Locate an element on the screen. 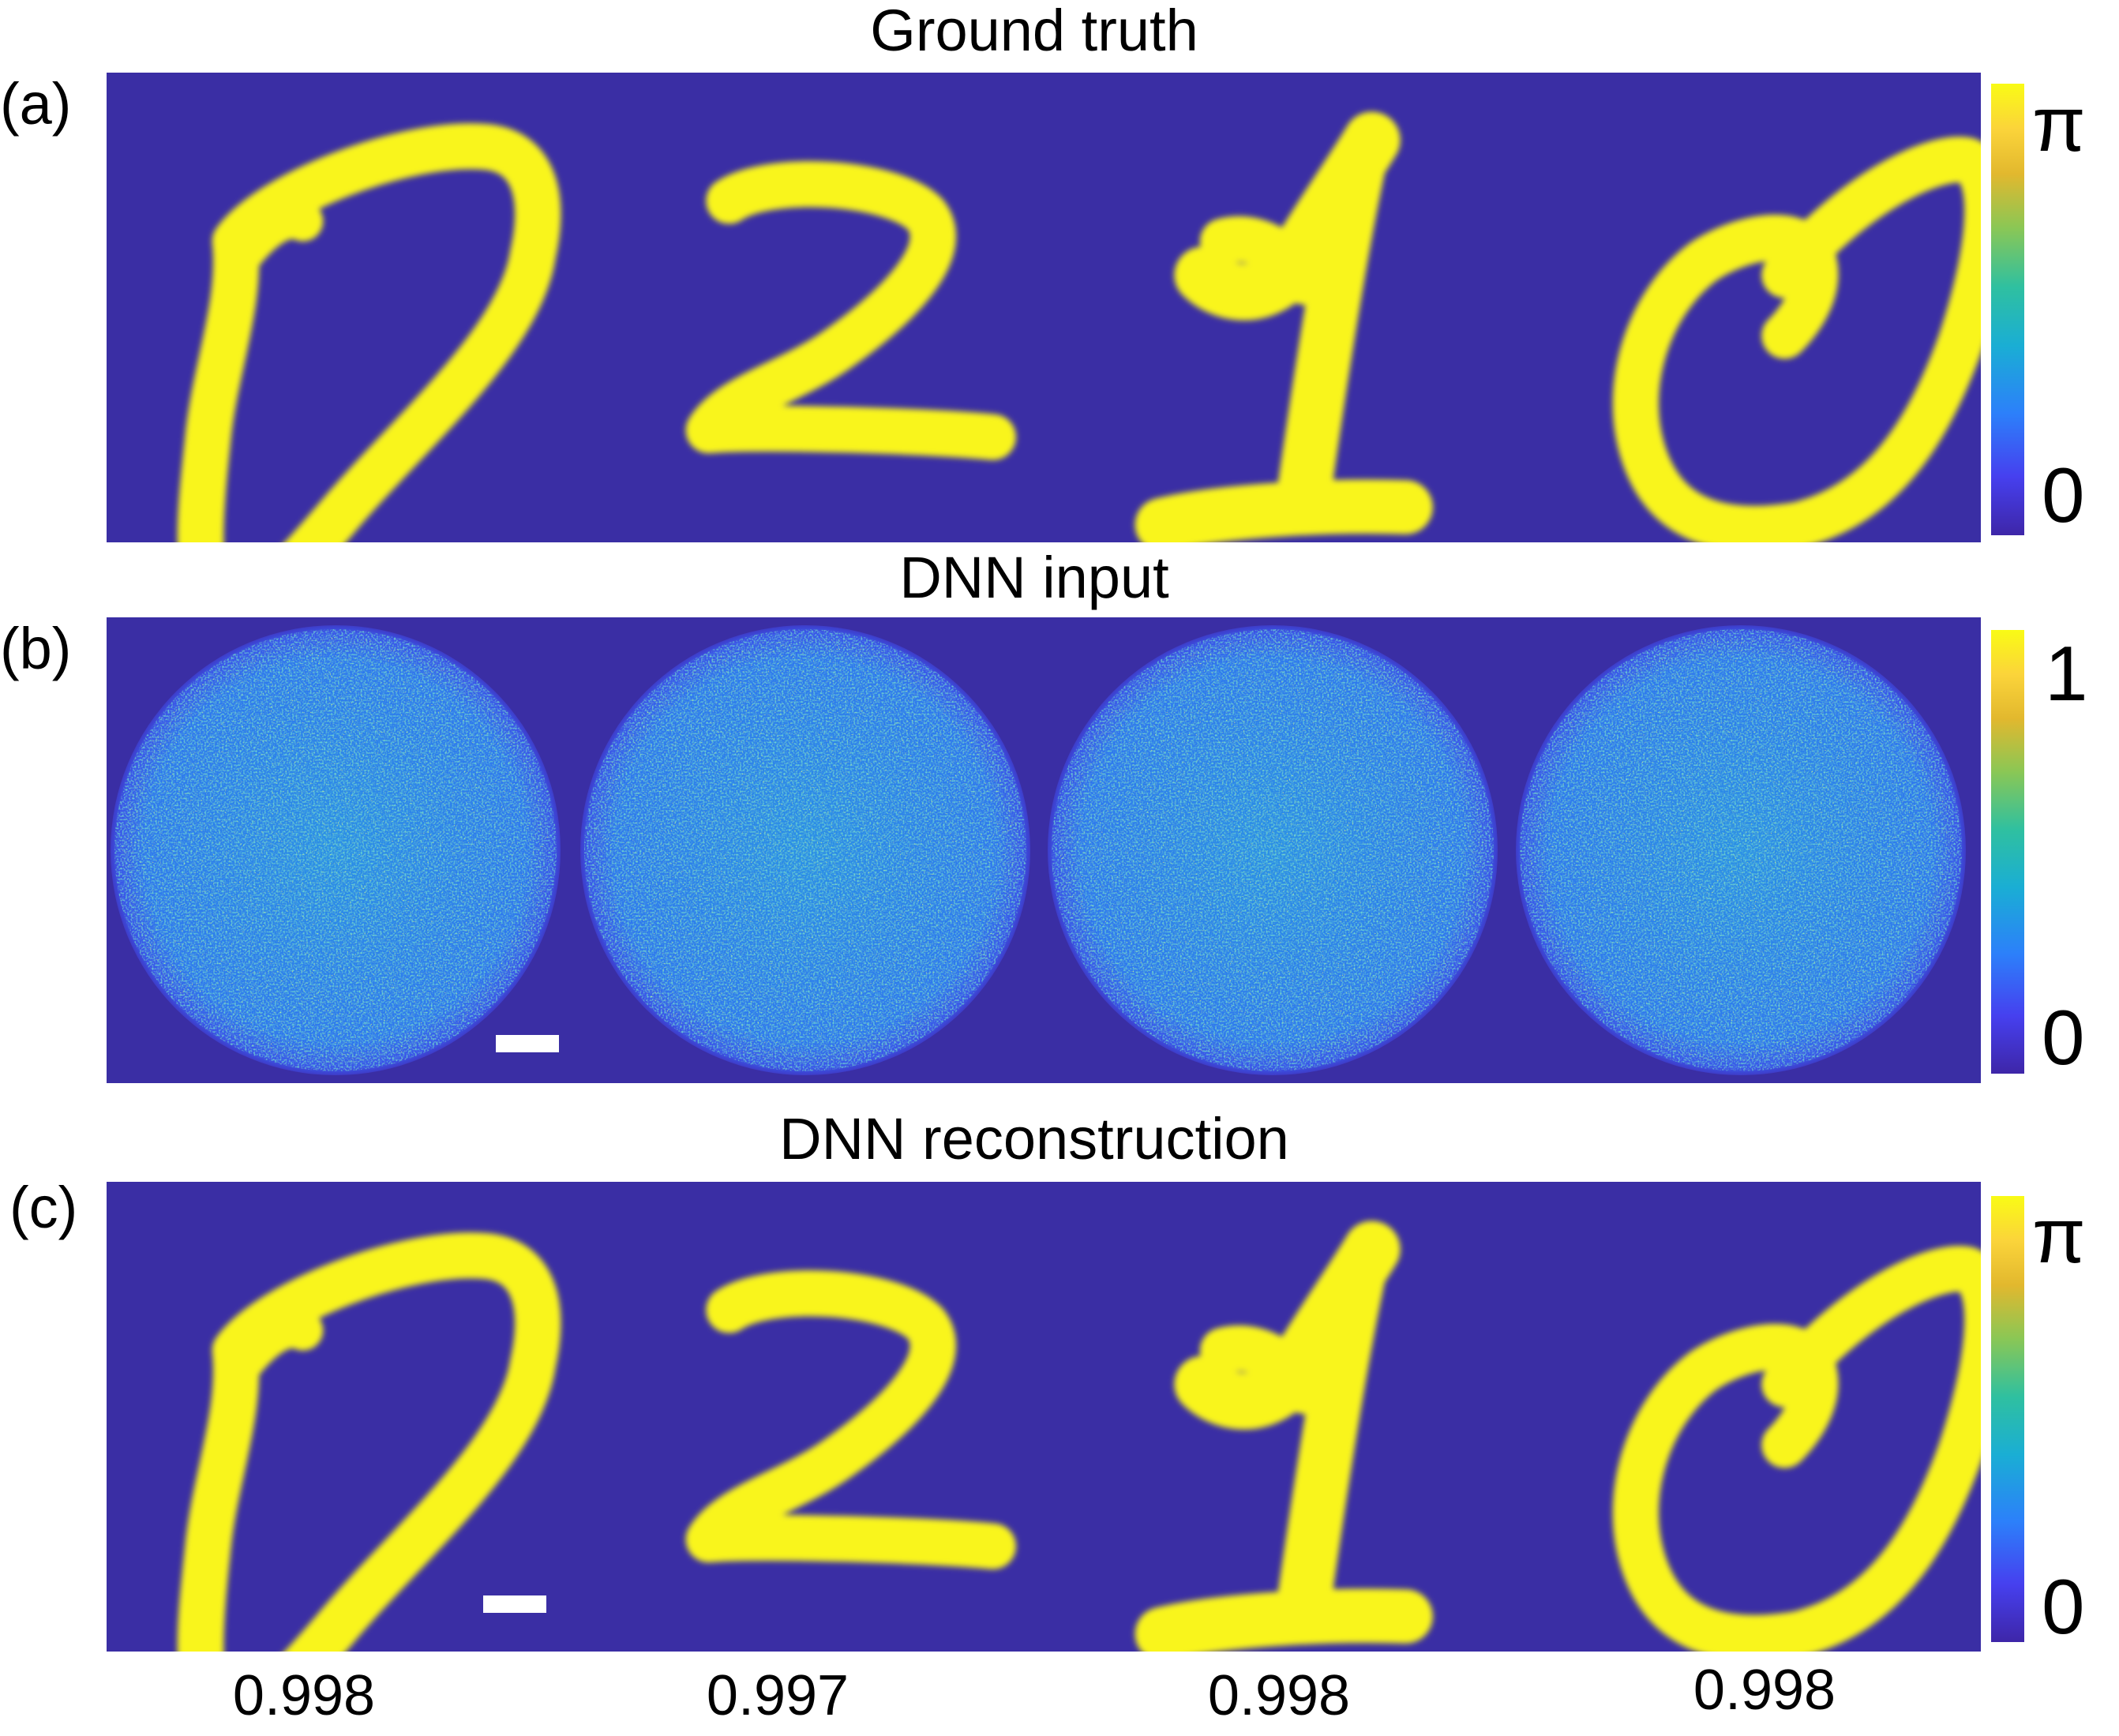  panel-c-label: (c) is located at coordinates (43, 1207).